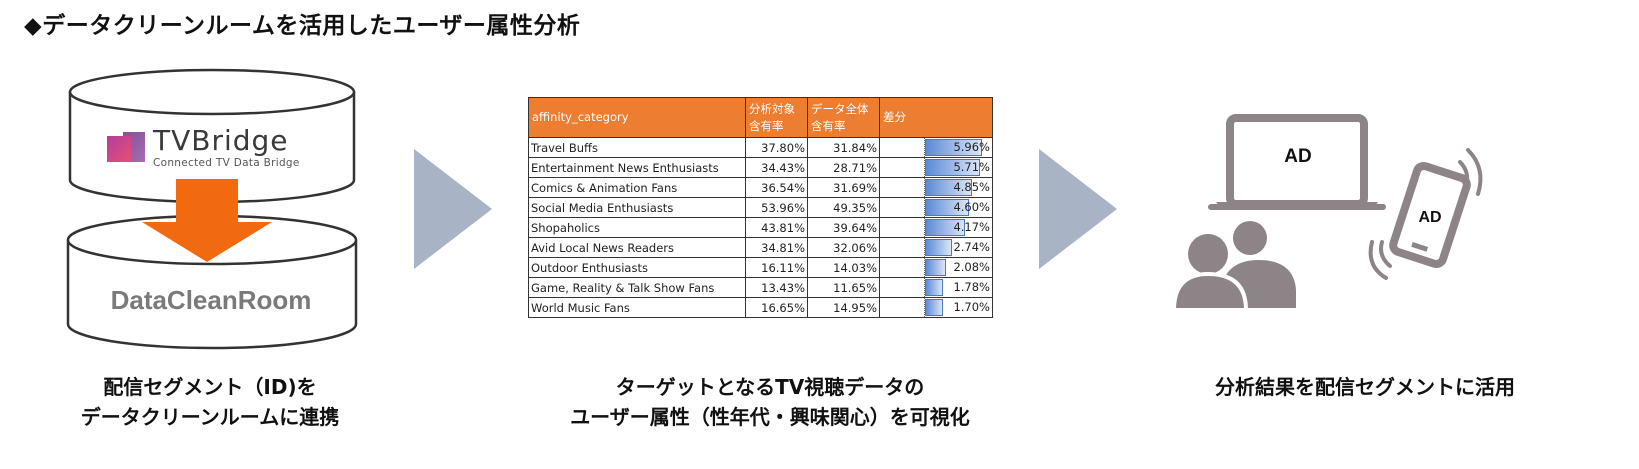 This screenshot has height=469, width=1639. I want to click on diff-cell: 4.60%, so click(936, 207).